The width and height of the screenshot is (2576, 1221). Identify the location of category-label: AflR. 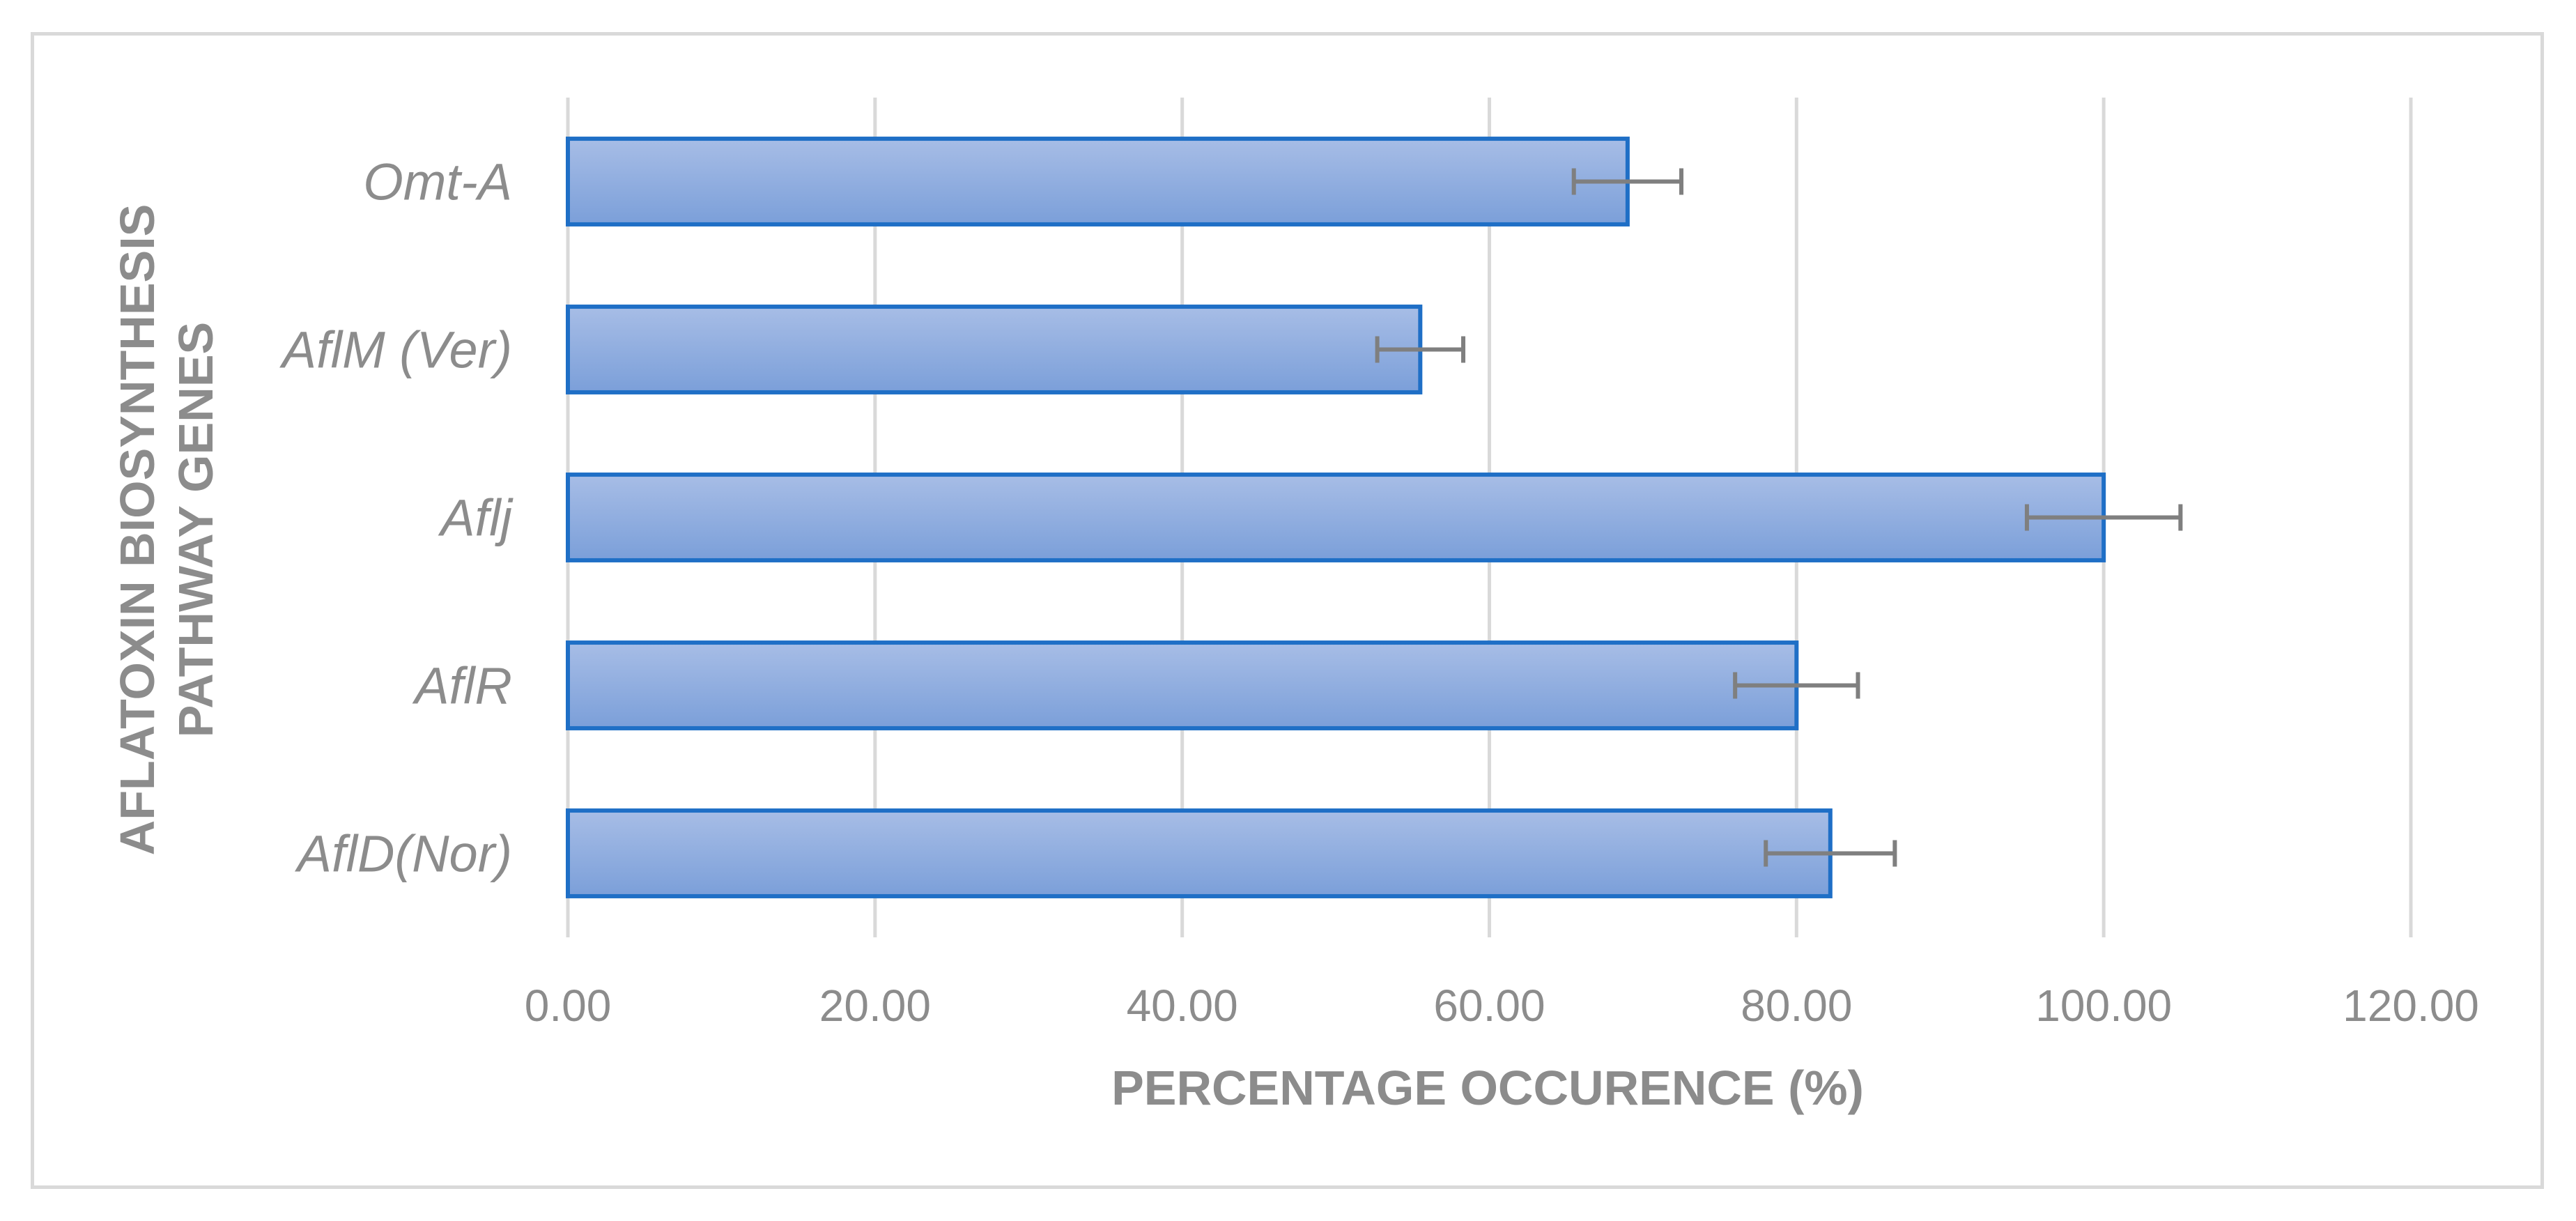
(462, 686).